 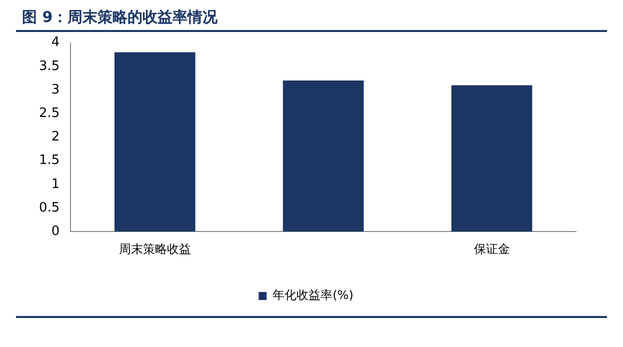 What do you see at coordinates (55, 90) in the screenshot?
I see `y-tick-label: 3` at bounding box center [55, 90].